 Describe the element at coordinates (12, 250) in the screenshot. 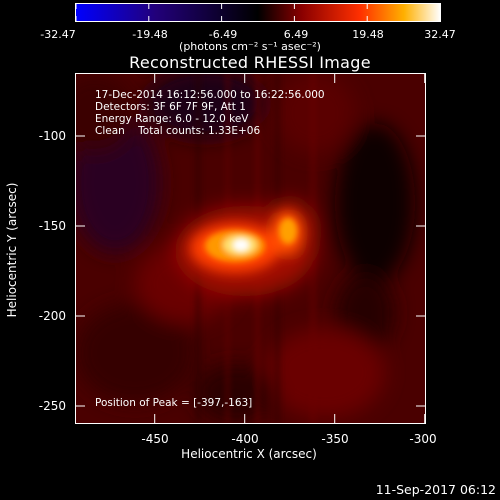

I see `y-axis-label: Heliocentric Y (arcsec)` at that location.